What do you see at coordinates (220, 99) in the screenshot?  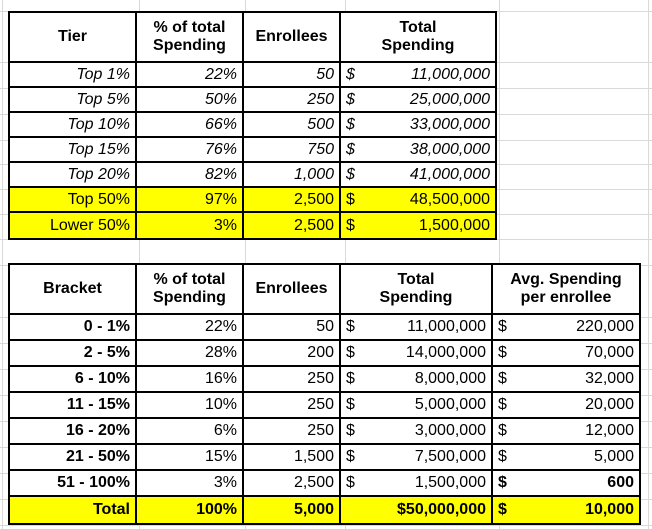 I see `pct-value: 50%` at bounding box center [220, 99].